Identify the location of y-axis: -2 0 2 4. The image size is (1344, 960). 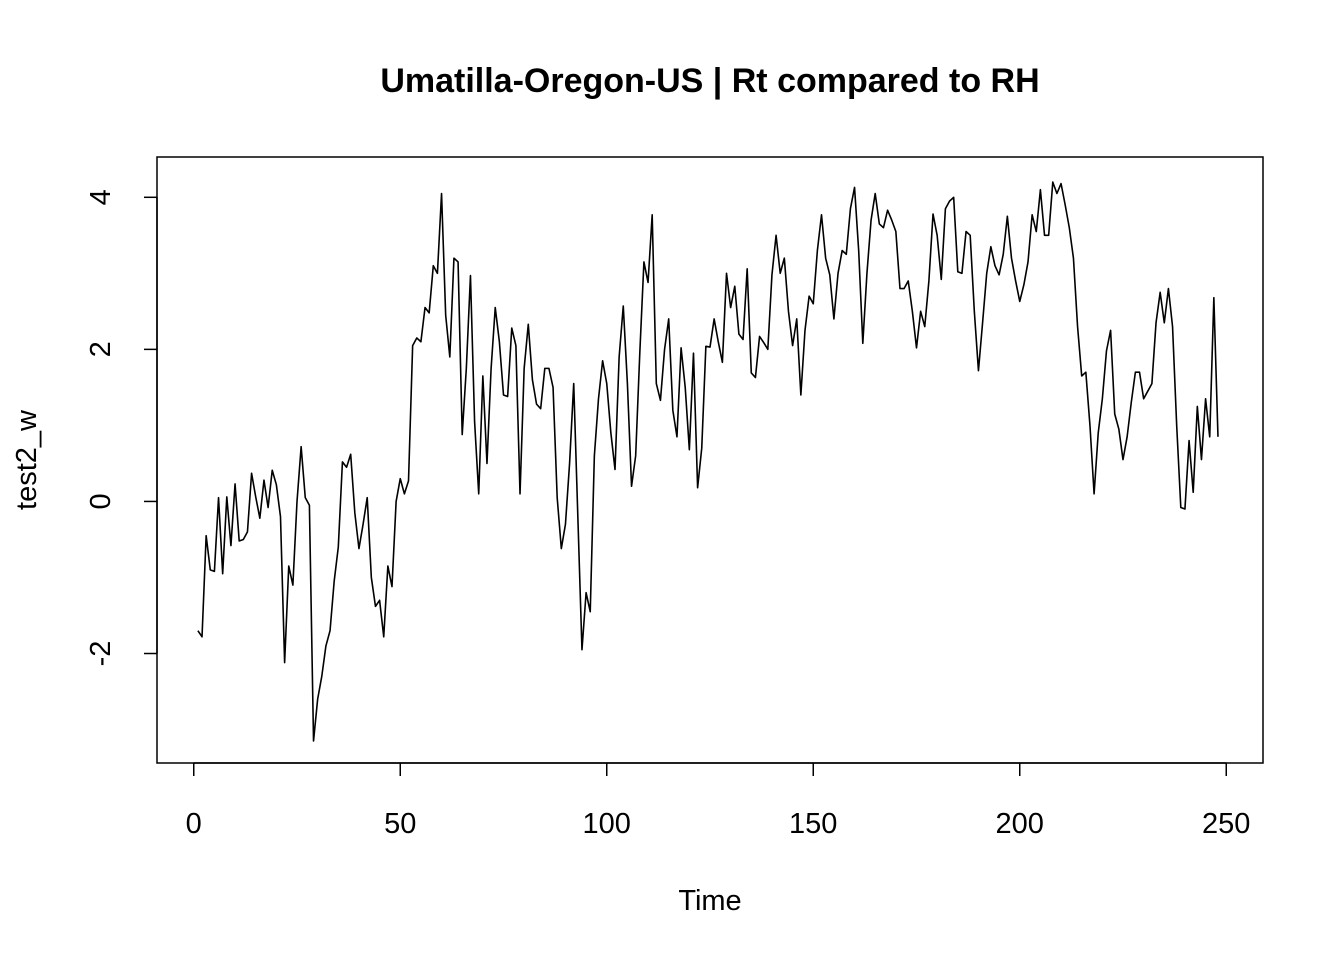
(121, 428).